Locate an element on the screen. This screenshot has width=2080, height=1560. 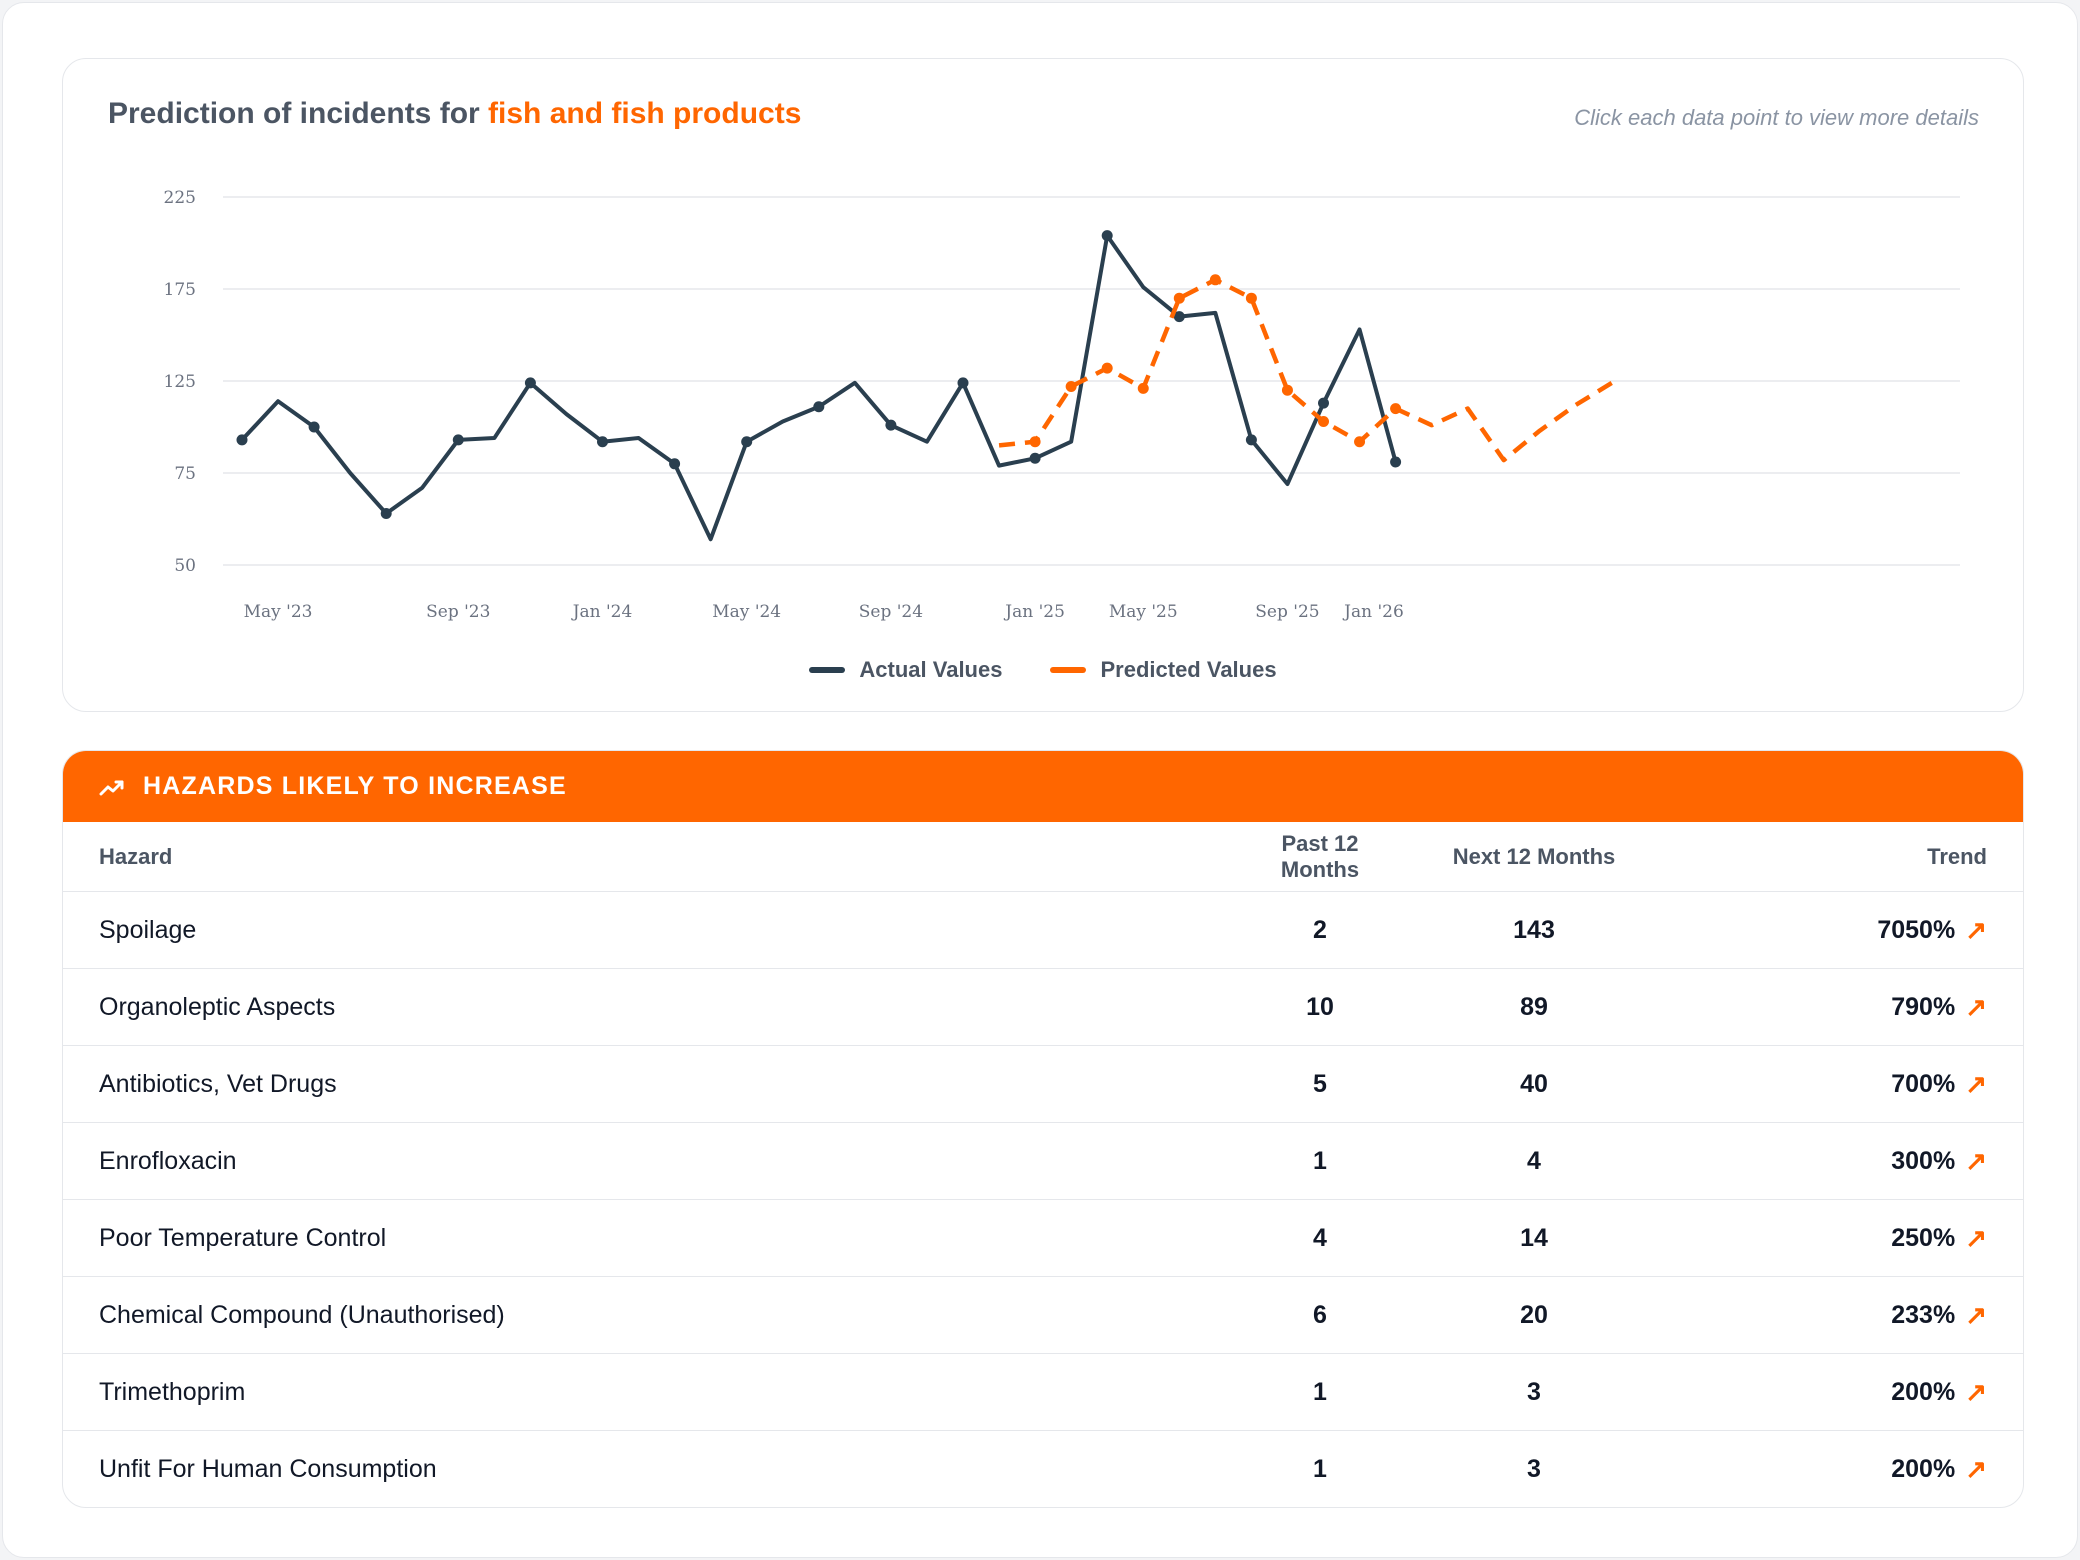
legend-actual: Actual Values is located at coordinates (905, 670).